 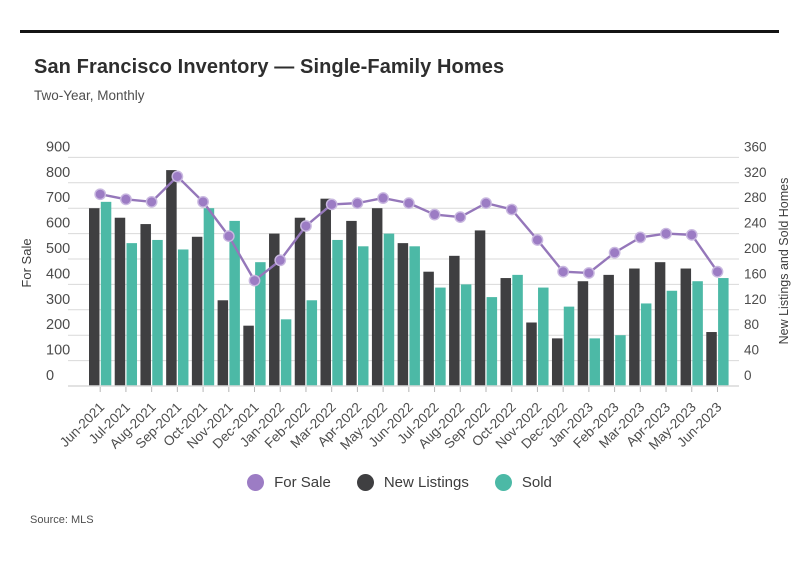 I want to click on right-axis-tick-label: 200, so click(x=755, y=248).